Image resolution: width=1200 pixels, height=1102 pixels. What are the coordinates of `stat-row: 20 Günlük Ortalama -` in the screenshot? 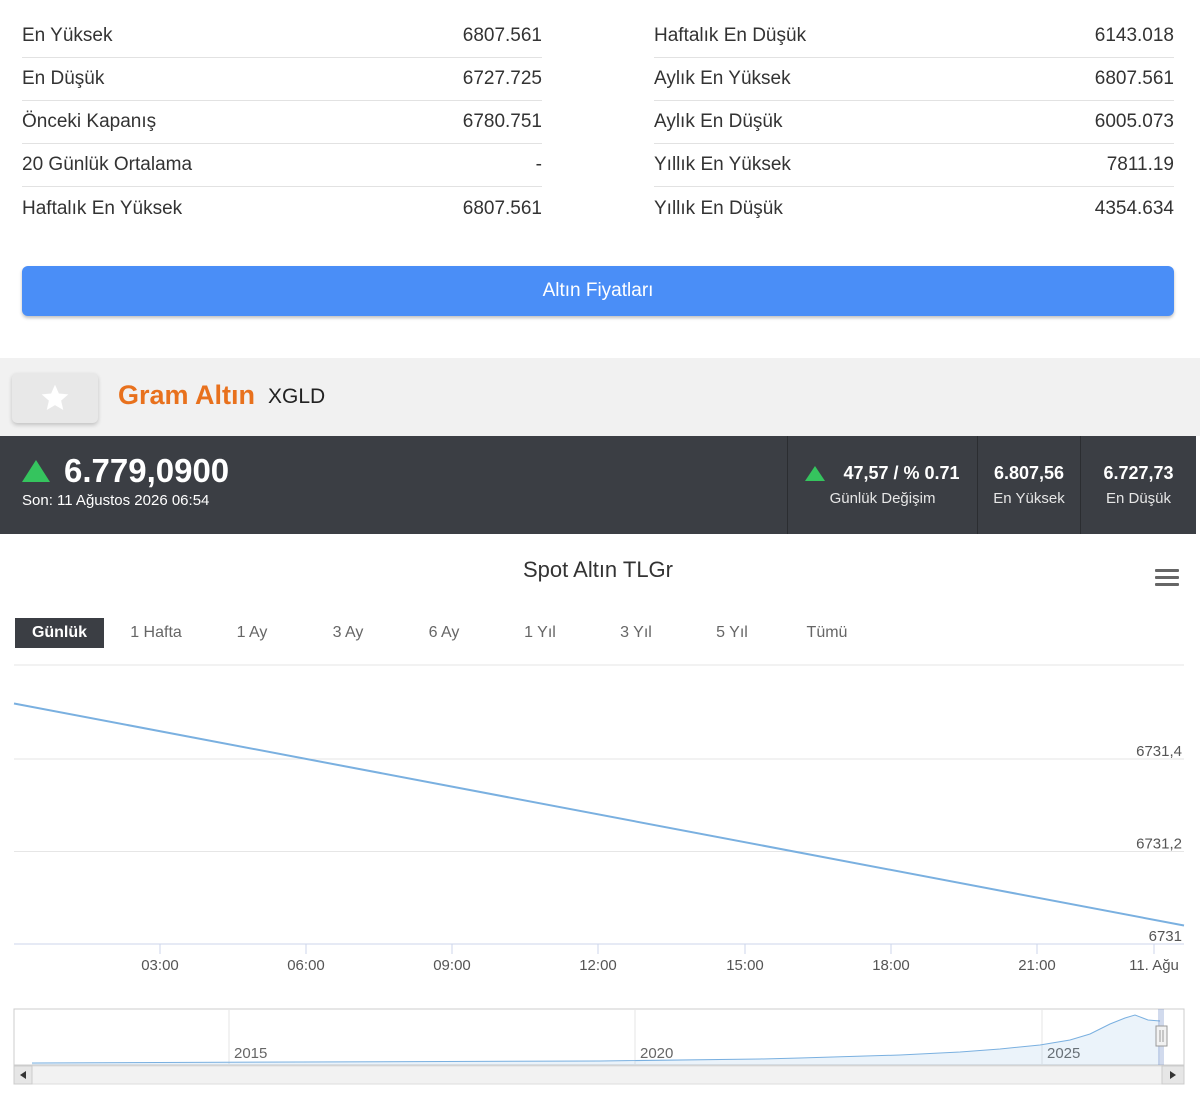 It's located at (282, 165).